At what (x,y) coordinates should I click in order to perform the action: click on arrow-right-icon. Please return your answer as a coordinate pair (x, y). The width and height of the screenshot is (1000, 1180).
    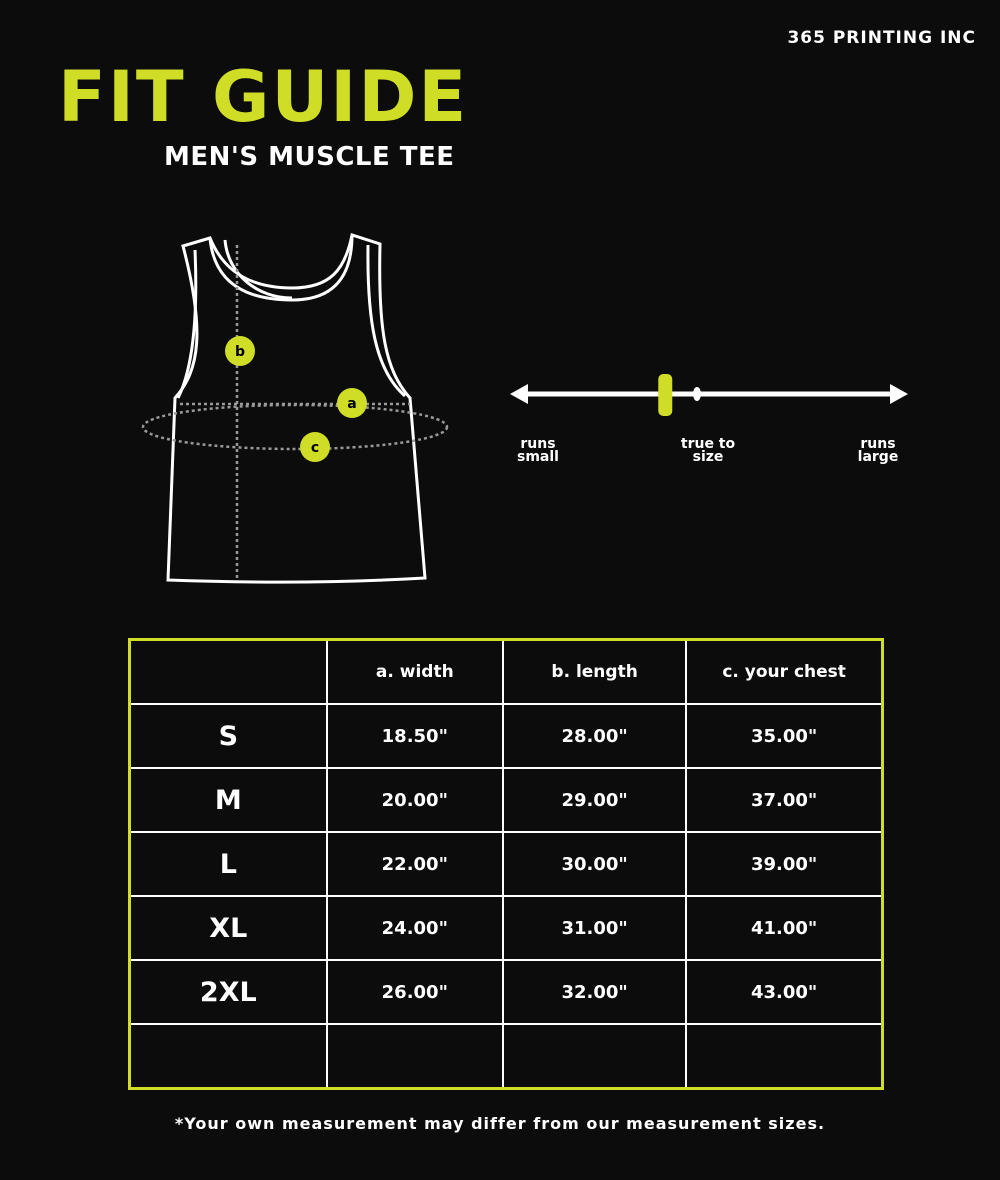
    Looking at the image, I should click on (899, 394).